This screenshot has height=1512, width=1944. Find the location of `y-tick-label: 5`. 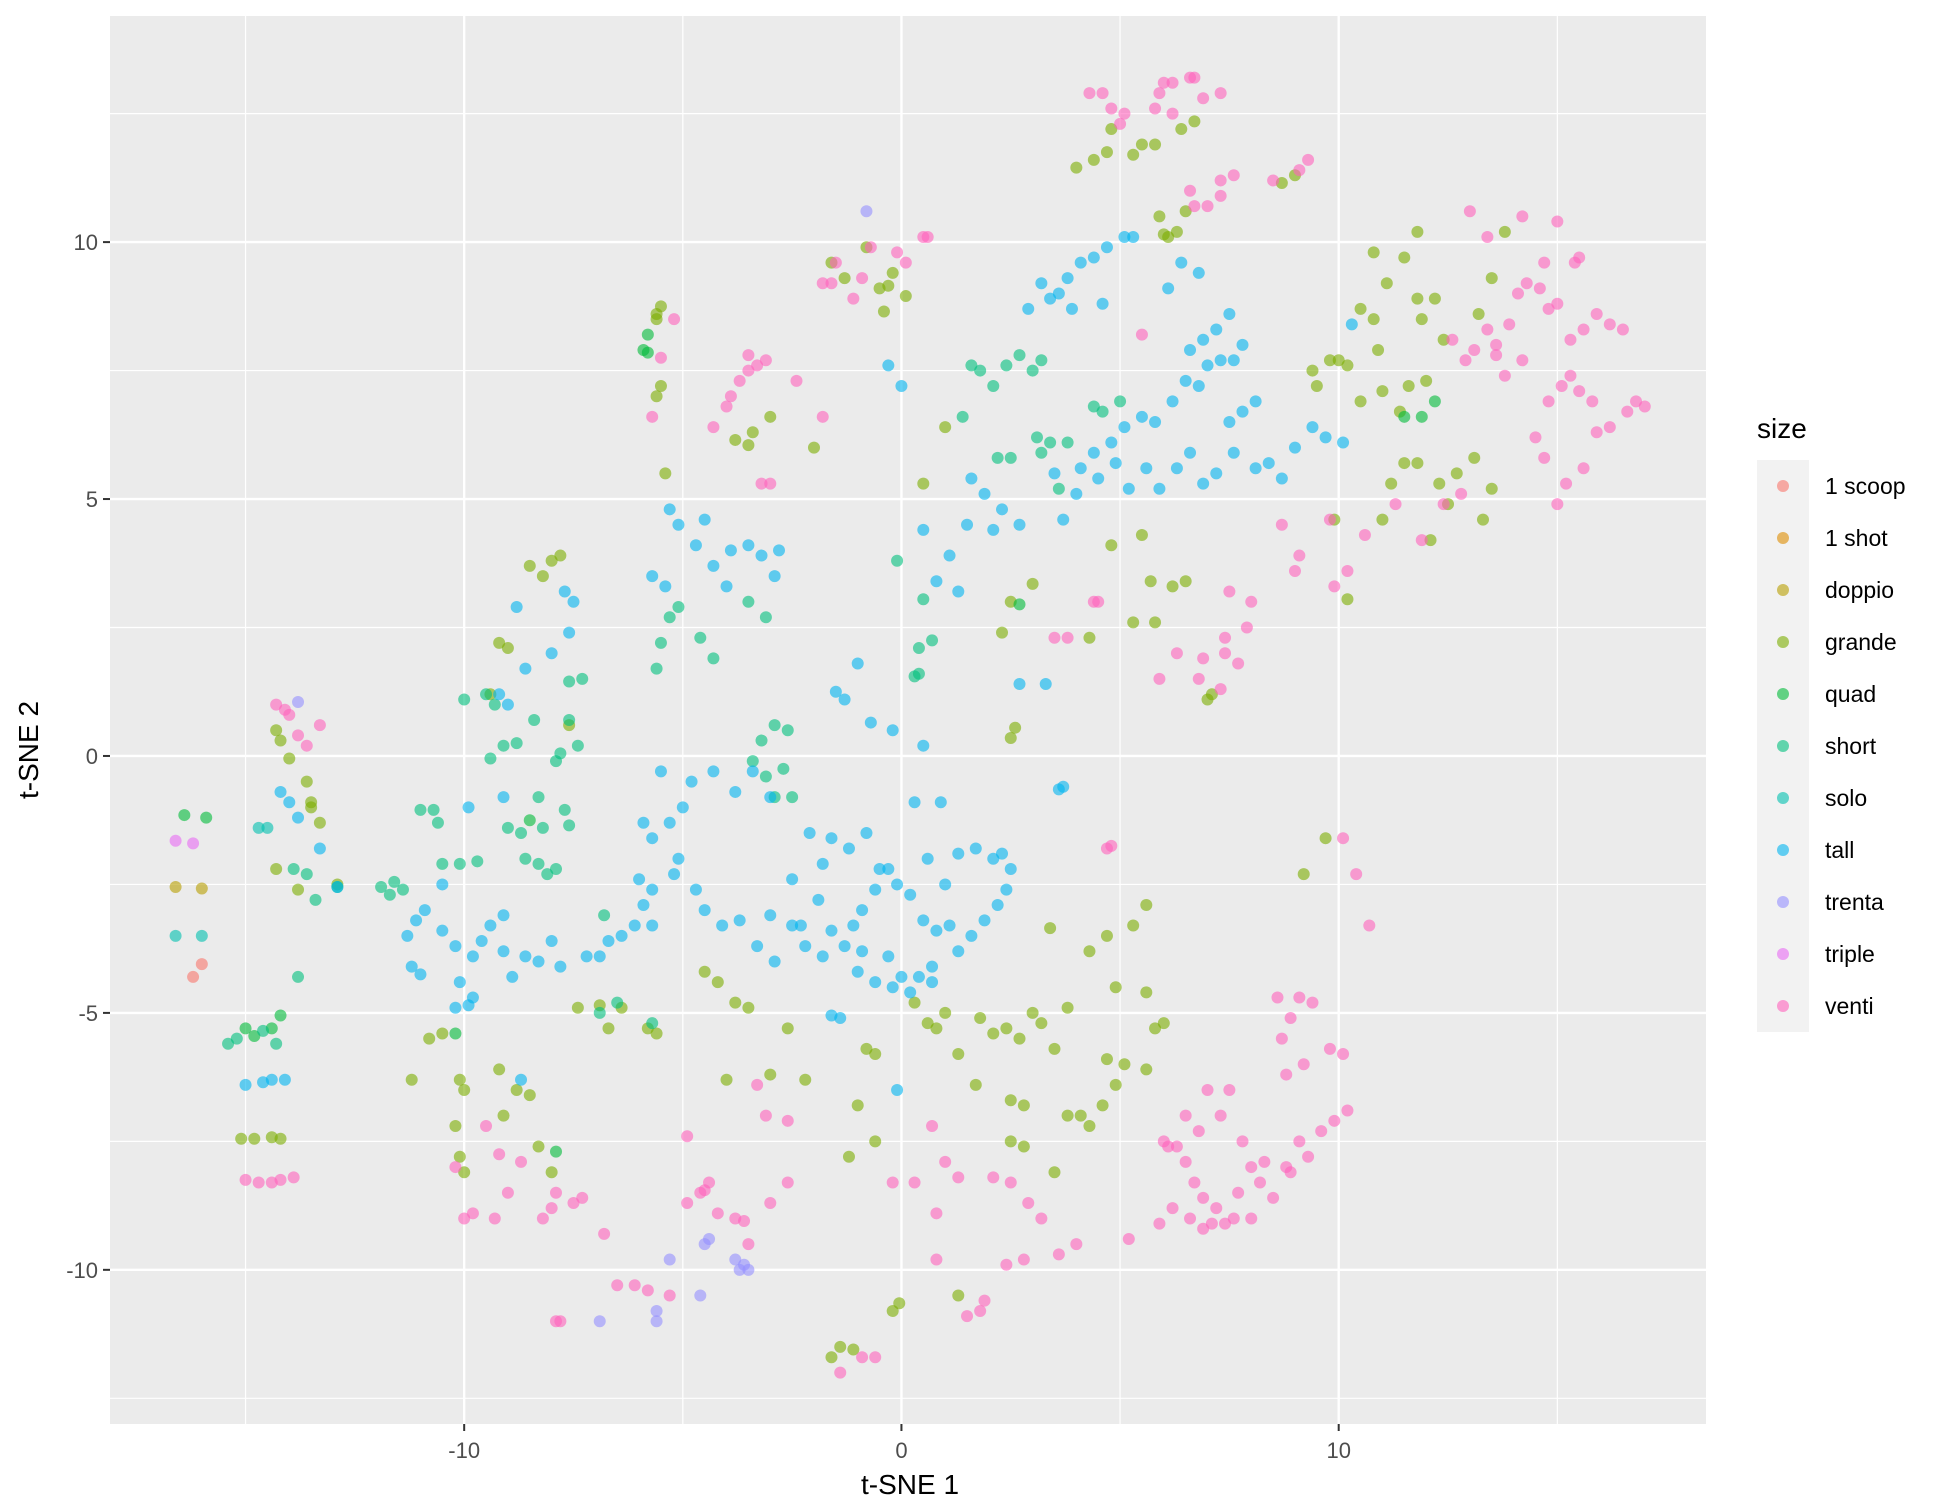

y-tick-label: 5 is located at coordinates (92, 499).